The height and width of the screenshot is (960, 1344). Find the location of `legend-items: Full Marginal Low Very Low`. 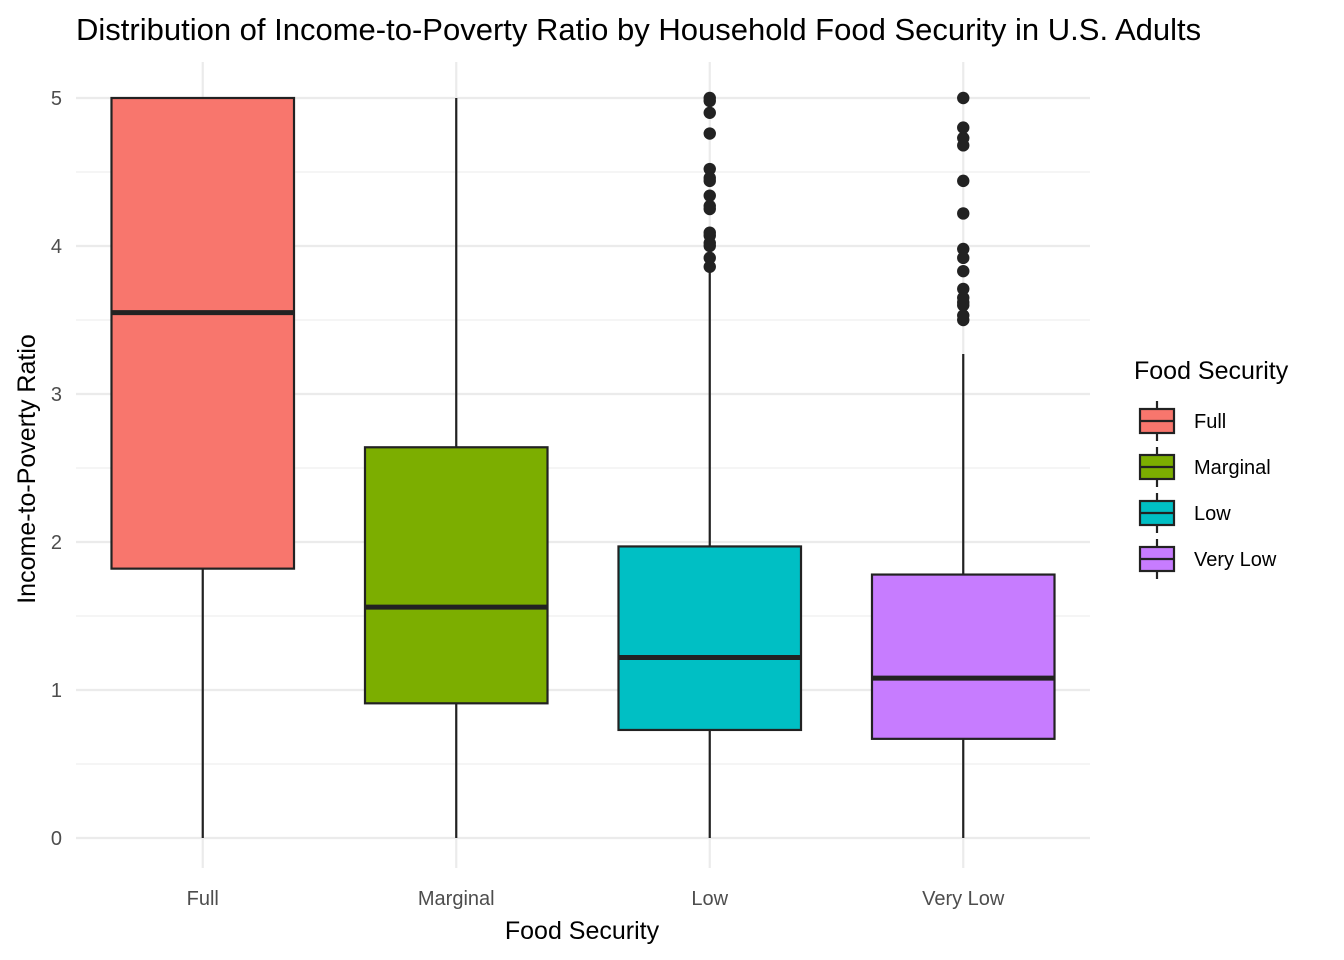

legend-items: Full Marginal Low Very Low is located at coordinates (1207, 490).